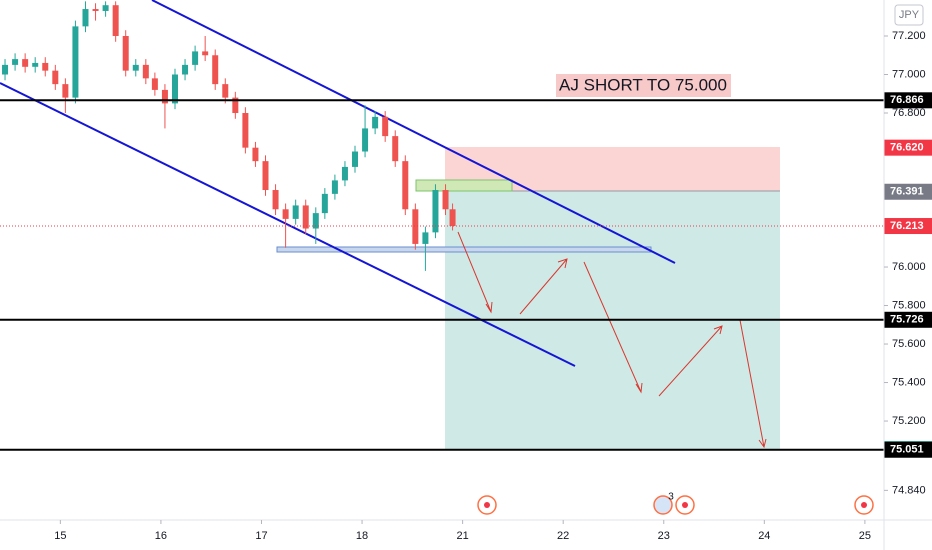 The image size is (932, 550). I want to click on price-label: 76.213, so click(907, 226).